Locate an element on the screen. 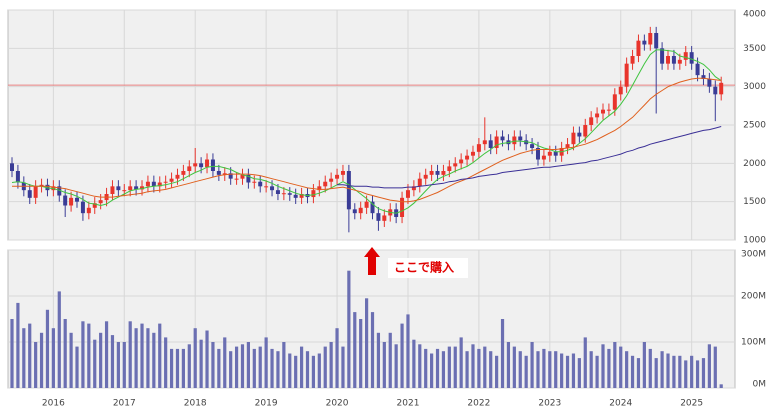 The height and width of the screenshot is (412, 770). x-tick-label: 2023 is located at coordinates (549, 404).